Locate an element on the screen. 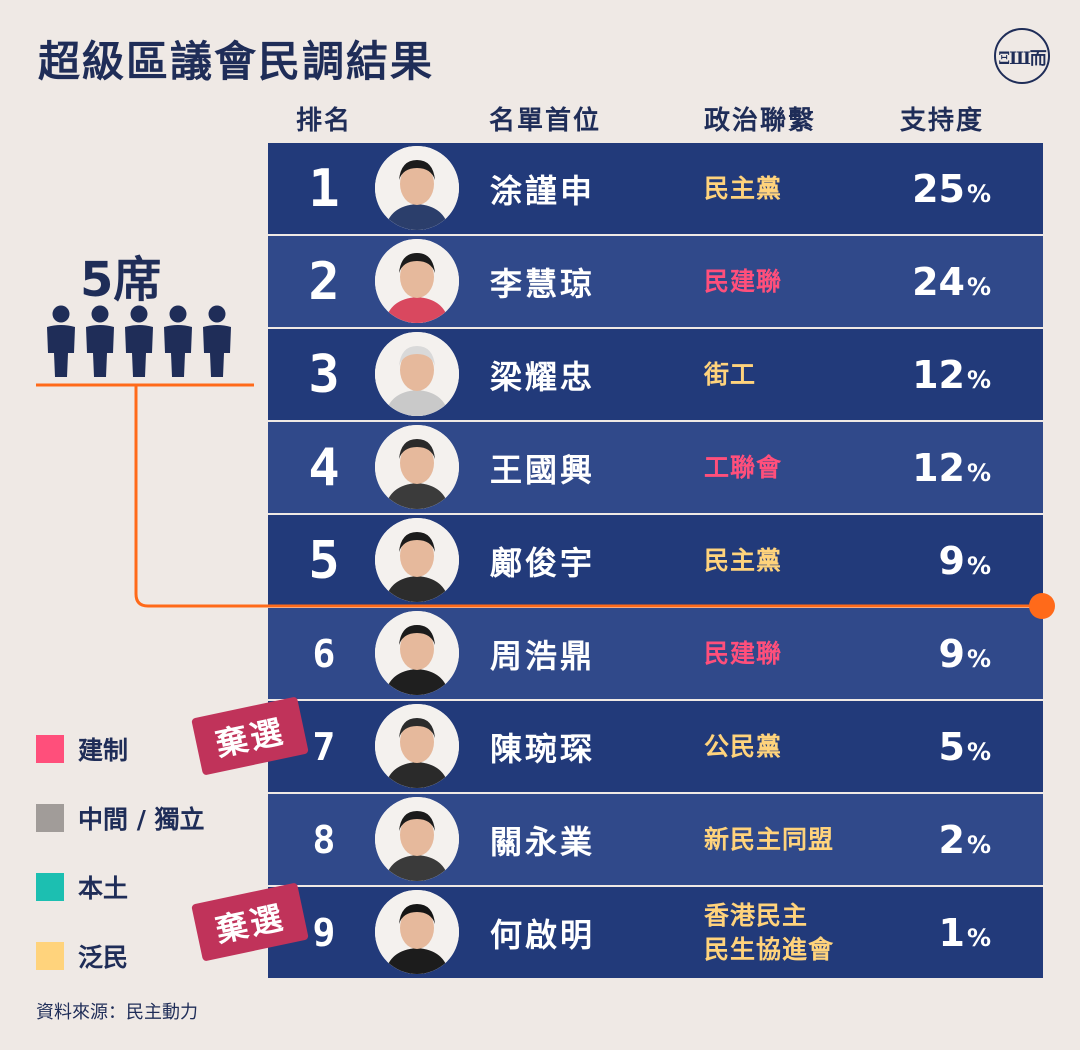  table-row: 7 陳琬琛 公民黨 5% is located at coordinates (655, 746).